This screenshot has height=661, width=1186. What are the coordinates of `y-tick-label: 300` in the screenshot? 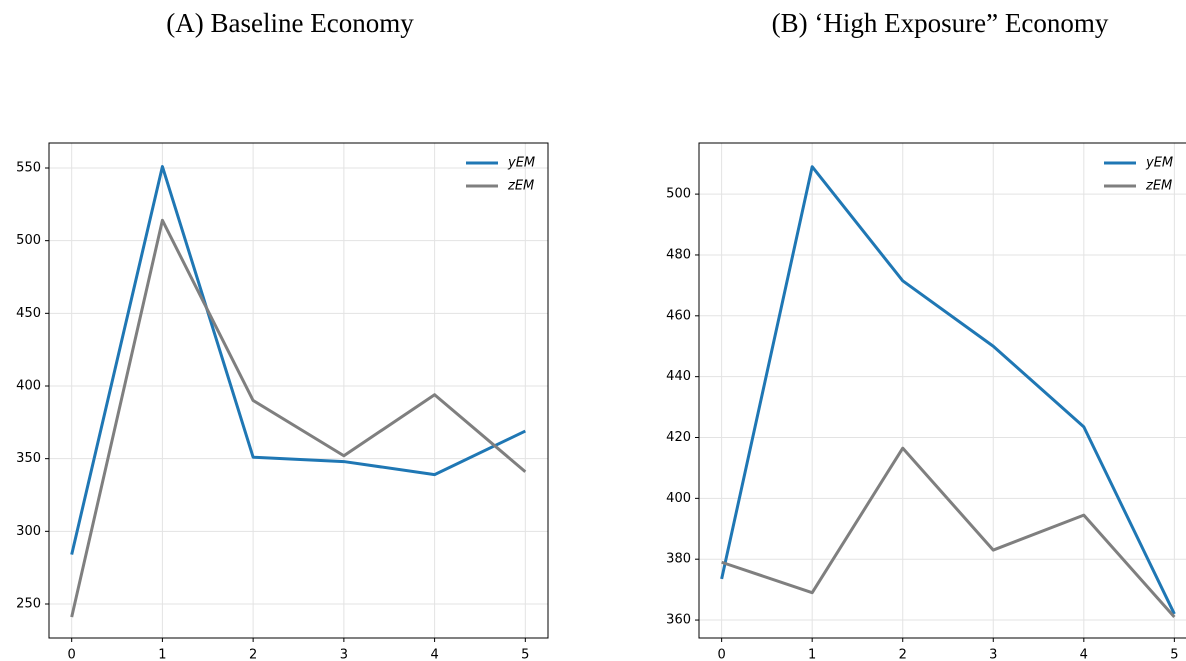 It's located at (28, 531).